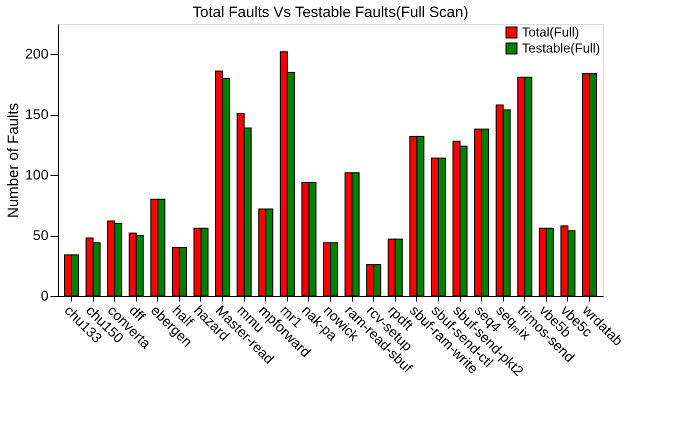  What do you see at coordinates (40, 235) in the screenshot?
I see `y-tick-label: 50` at bounding box center [40, 235].